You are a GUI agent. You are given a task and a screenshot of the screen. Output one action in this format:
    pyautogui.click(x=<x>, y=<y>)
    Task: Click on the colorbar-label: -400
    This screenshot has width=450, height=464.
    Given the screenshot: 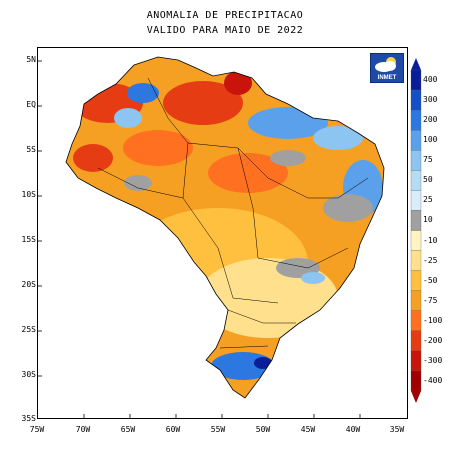 What is the action you would take?
    pyautogui.click(x=433, y=380)
    